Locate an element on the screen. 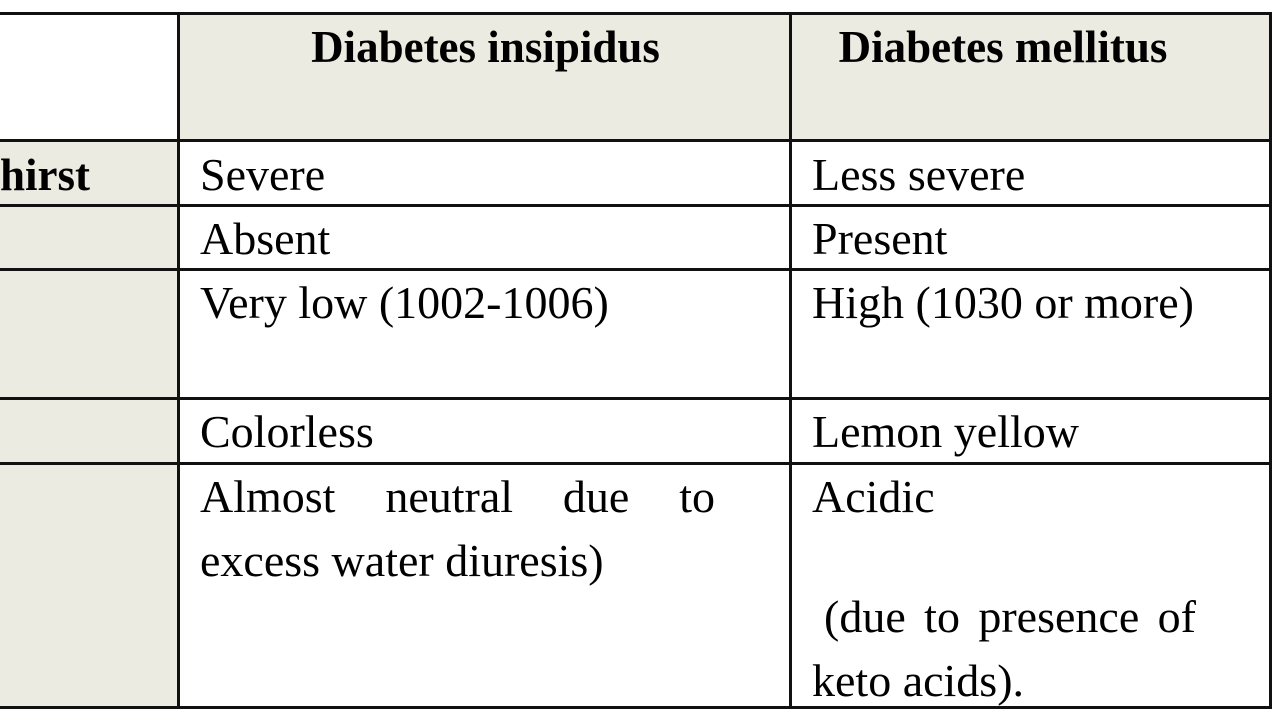  row-label-thirst: hirst is located at coordinates (45, 175).